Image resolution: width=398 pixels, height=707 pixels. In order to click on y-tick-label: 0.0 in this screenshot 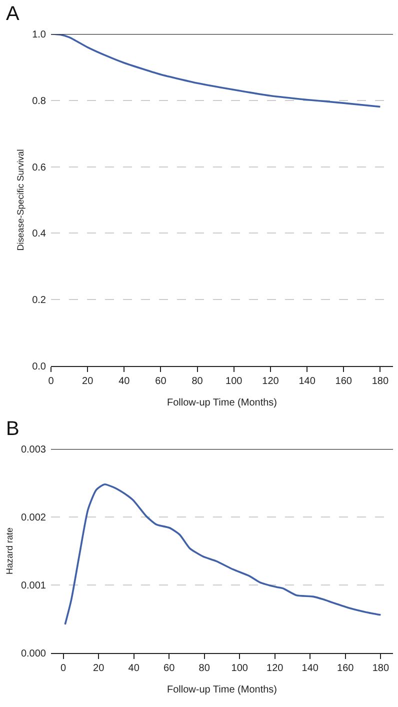, I will do `click(39, 367)`.